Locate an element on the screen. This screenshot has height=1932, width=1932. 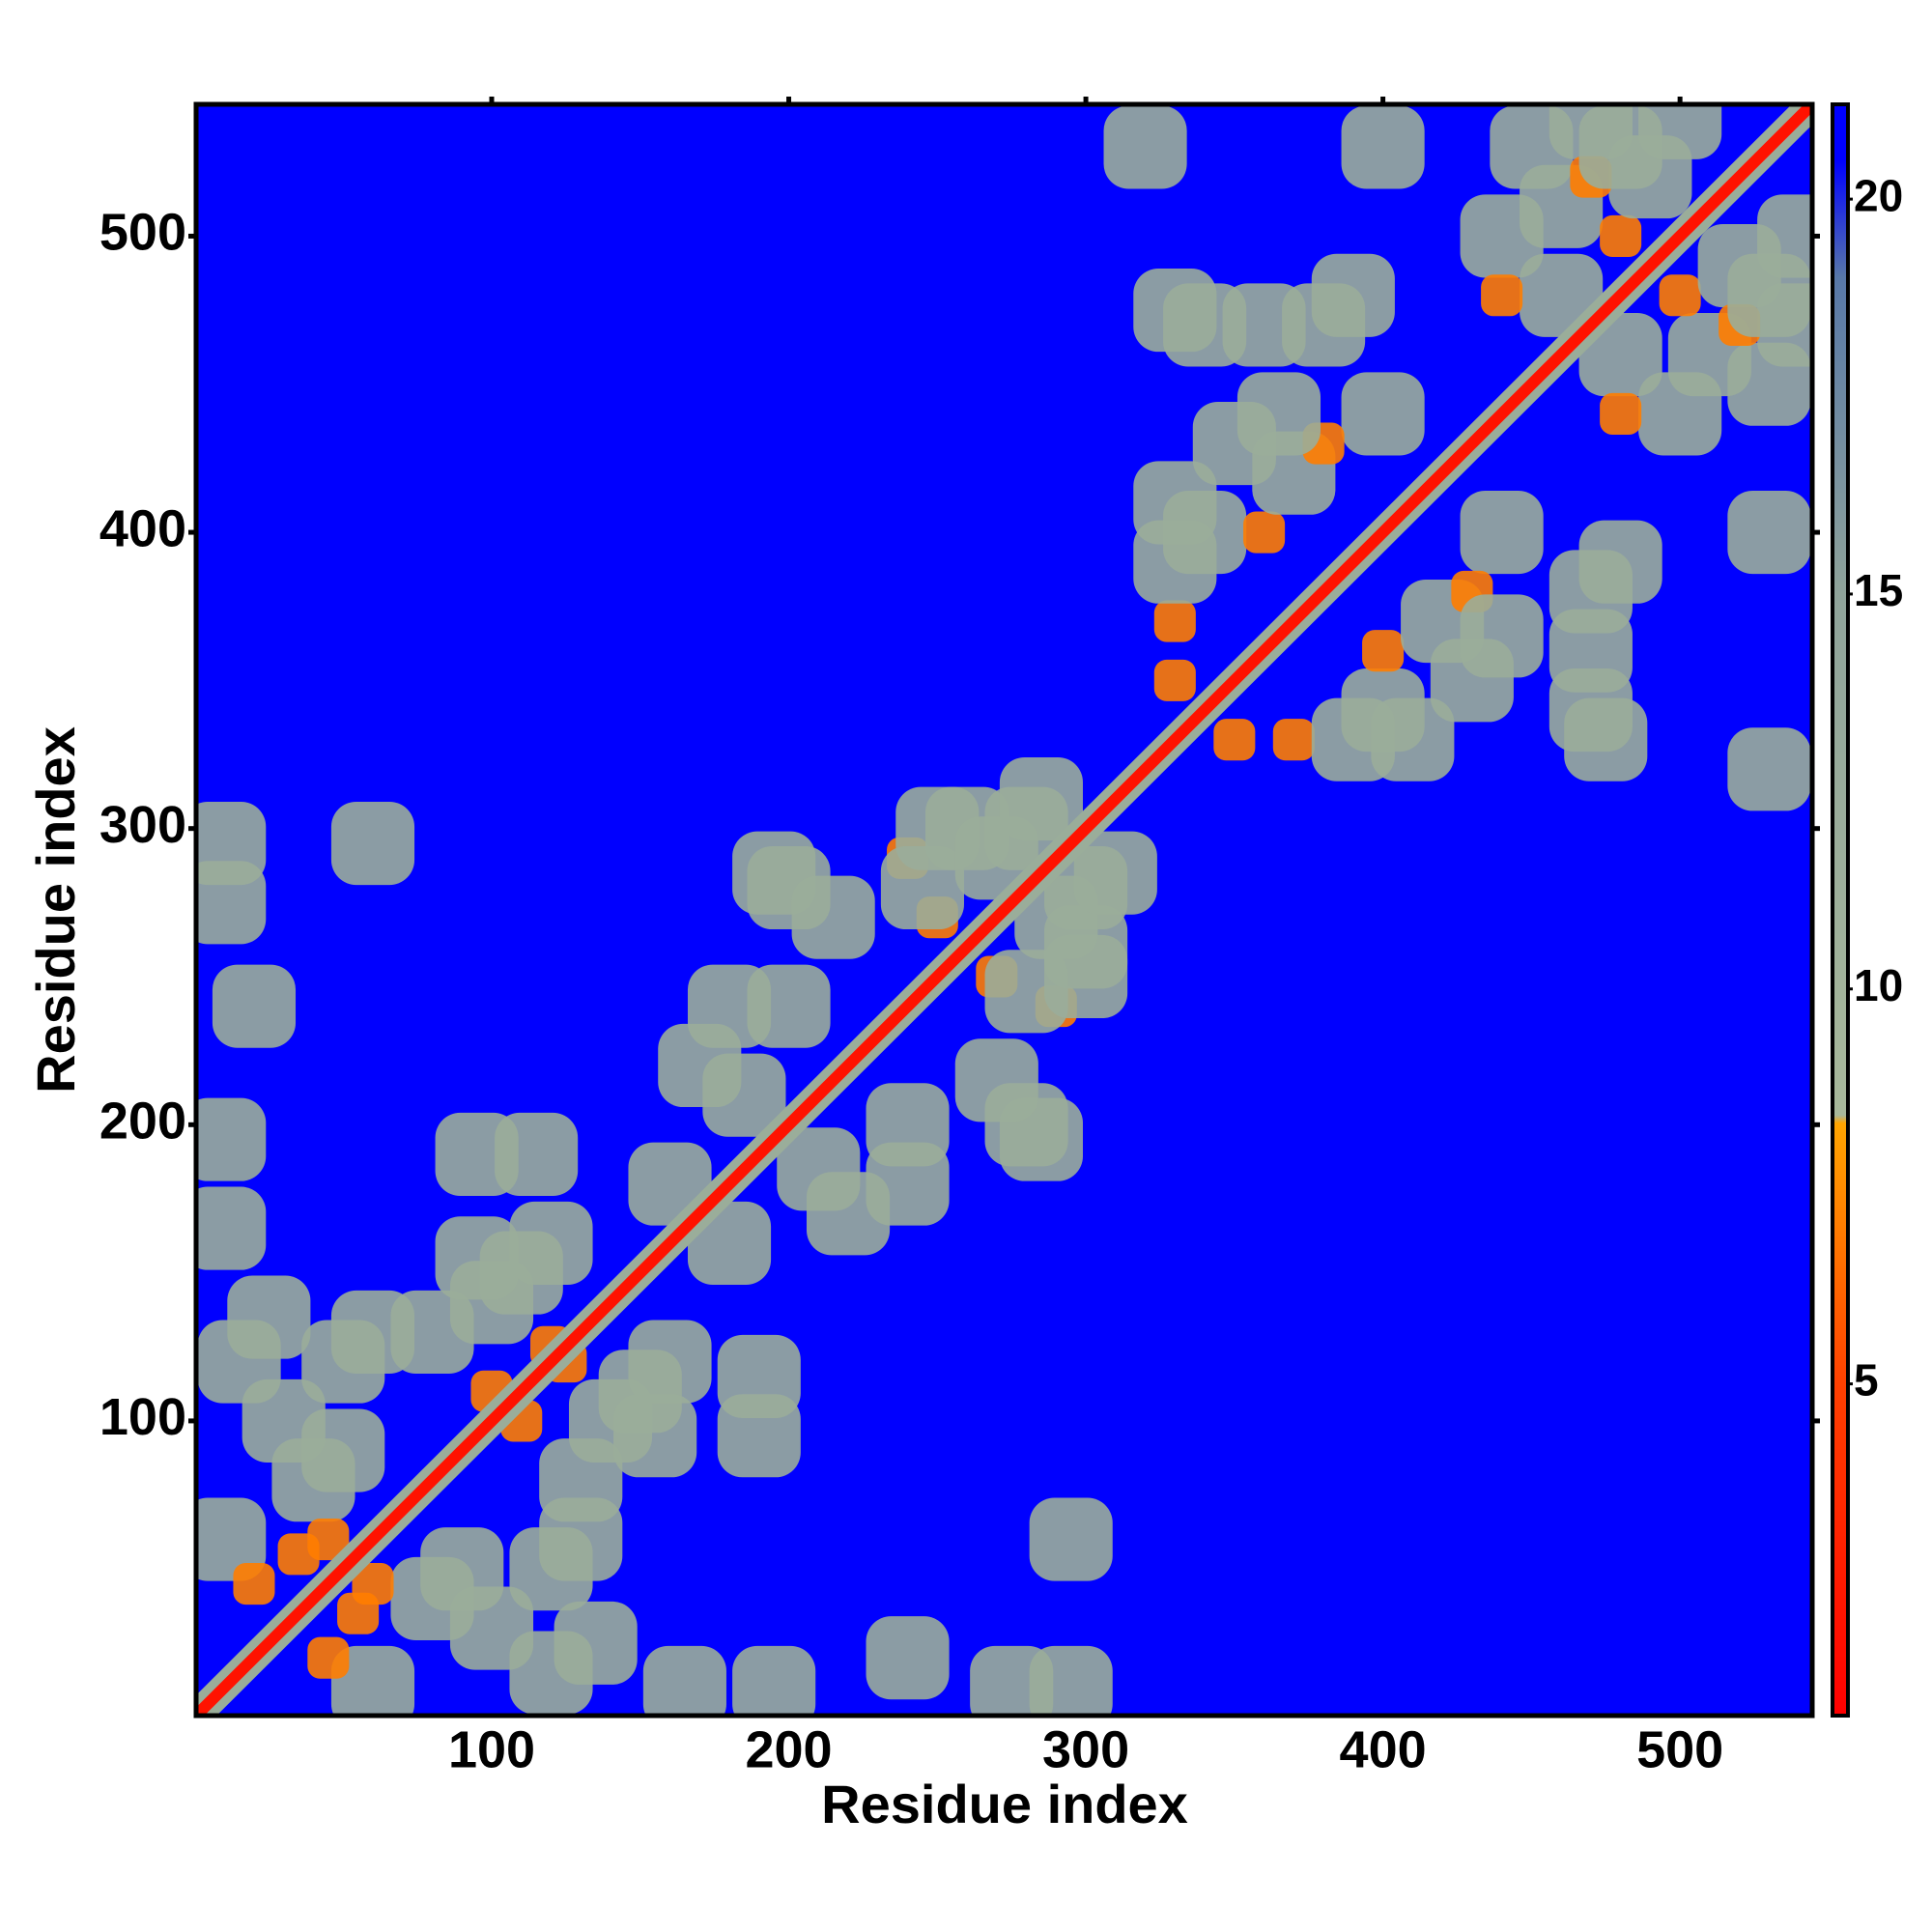
x-tick-label: 100 is located at coordinates (491, 1749).